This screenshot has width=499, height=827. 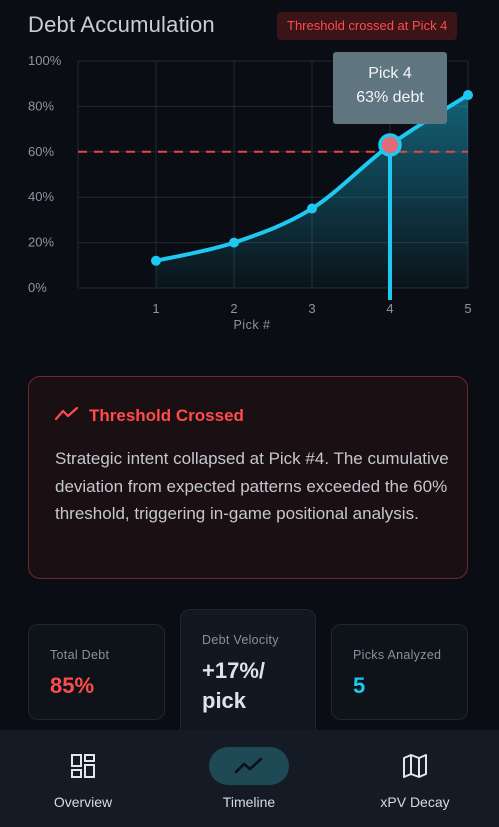 I want to click on y-tick-label: 20%, so click(x=41, y=242).